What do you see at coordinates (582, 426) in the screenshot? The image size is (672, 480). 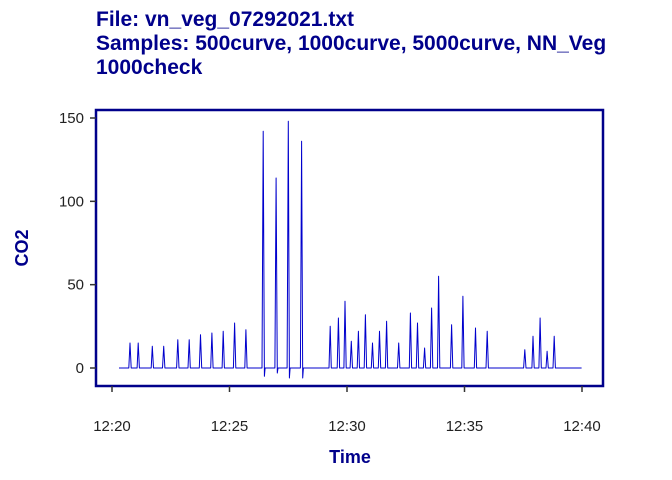 I see `x-tick-label: 12:40` at bounding box center [582, 426].